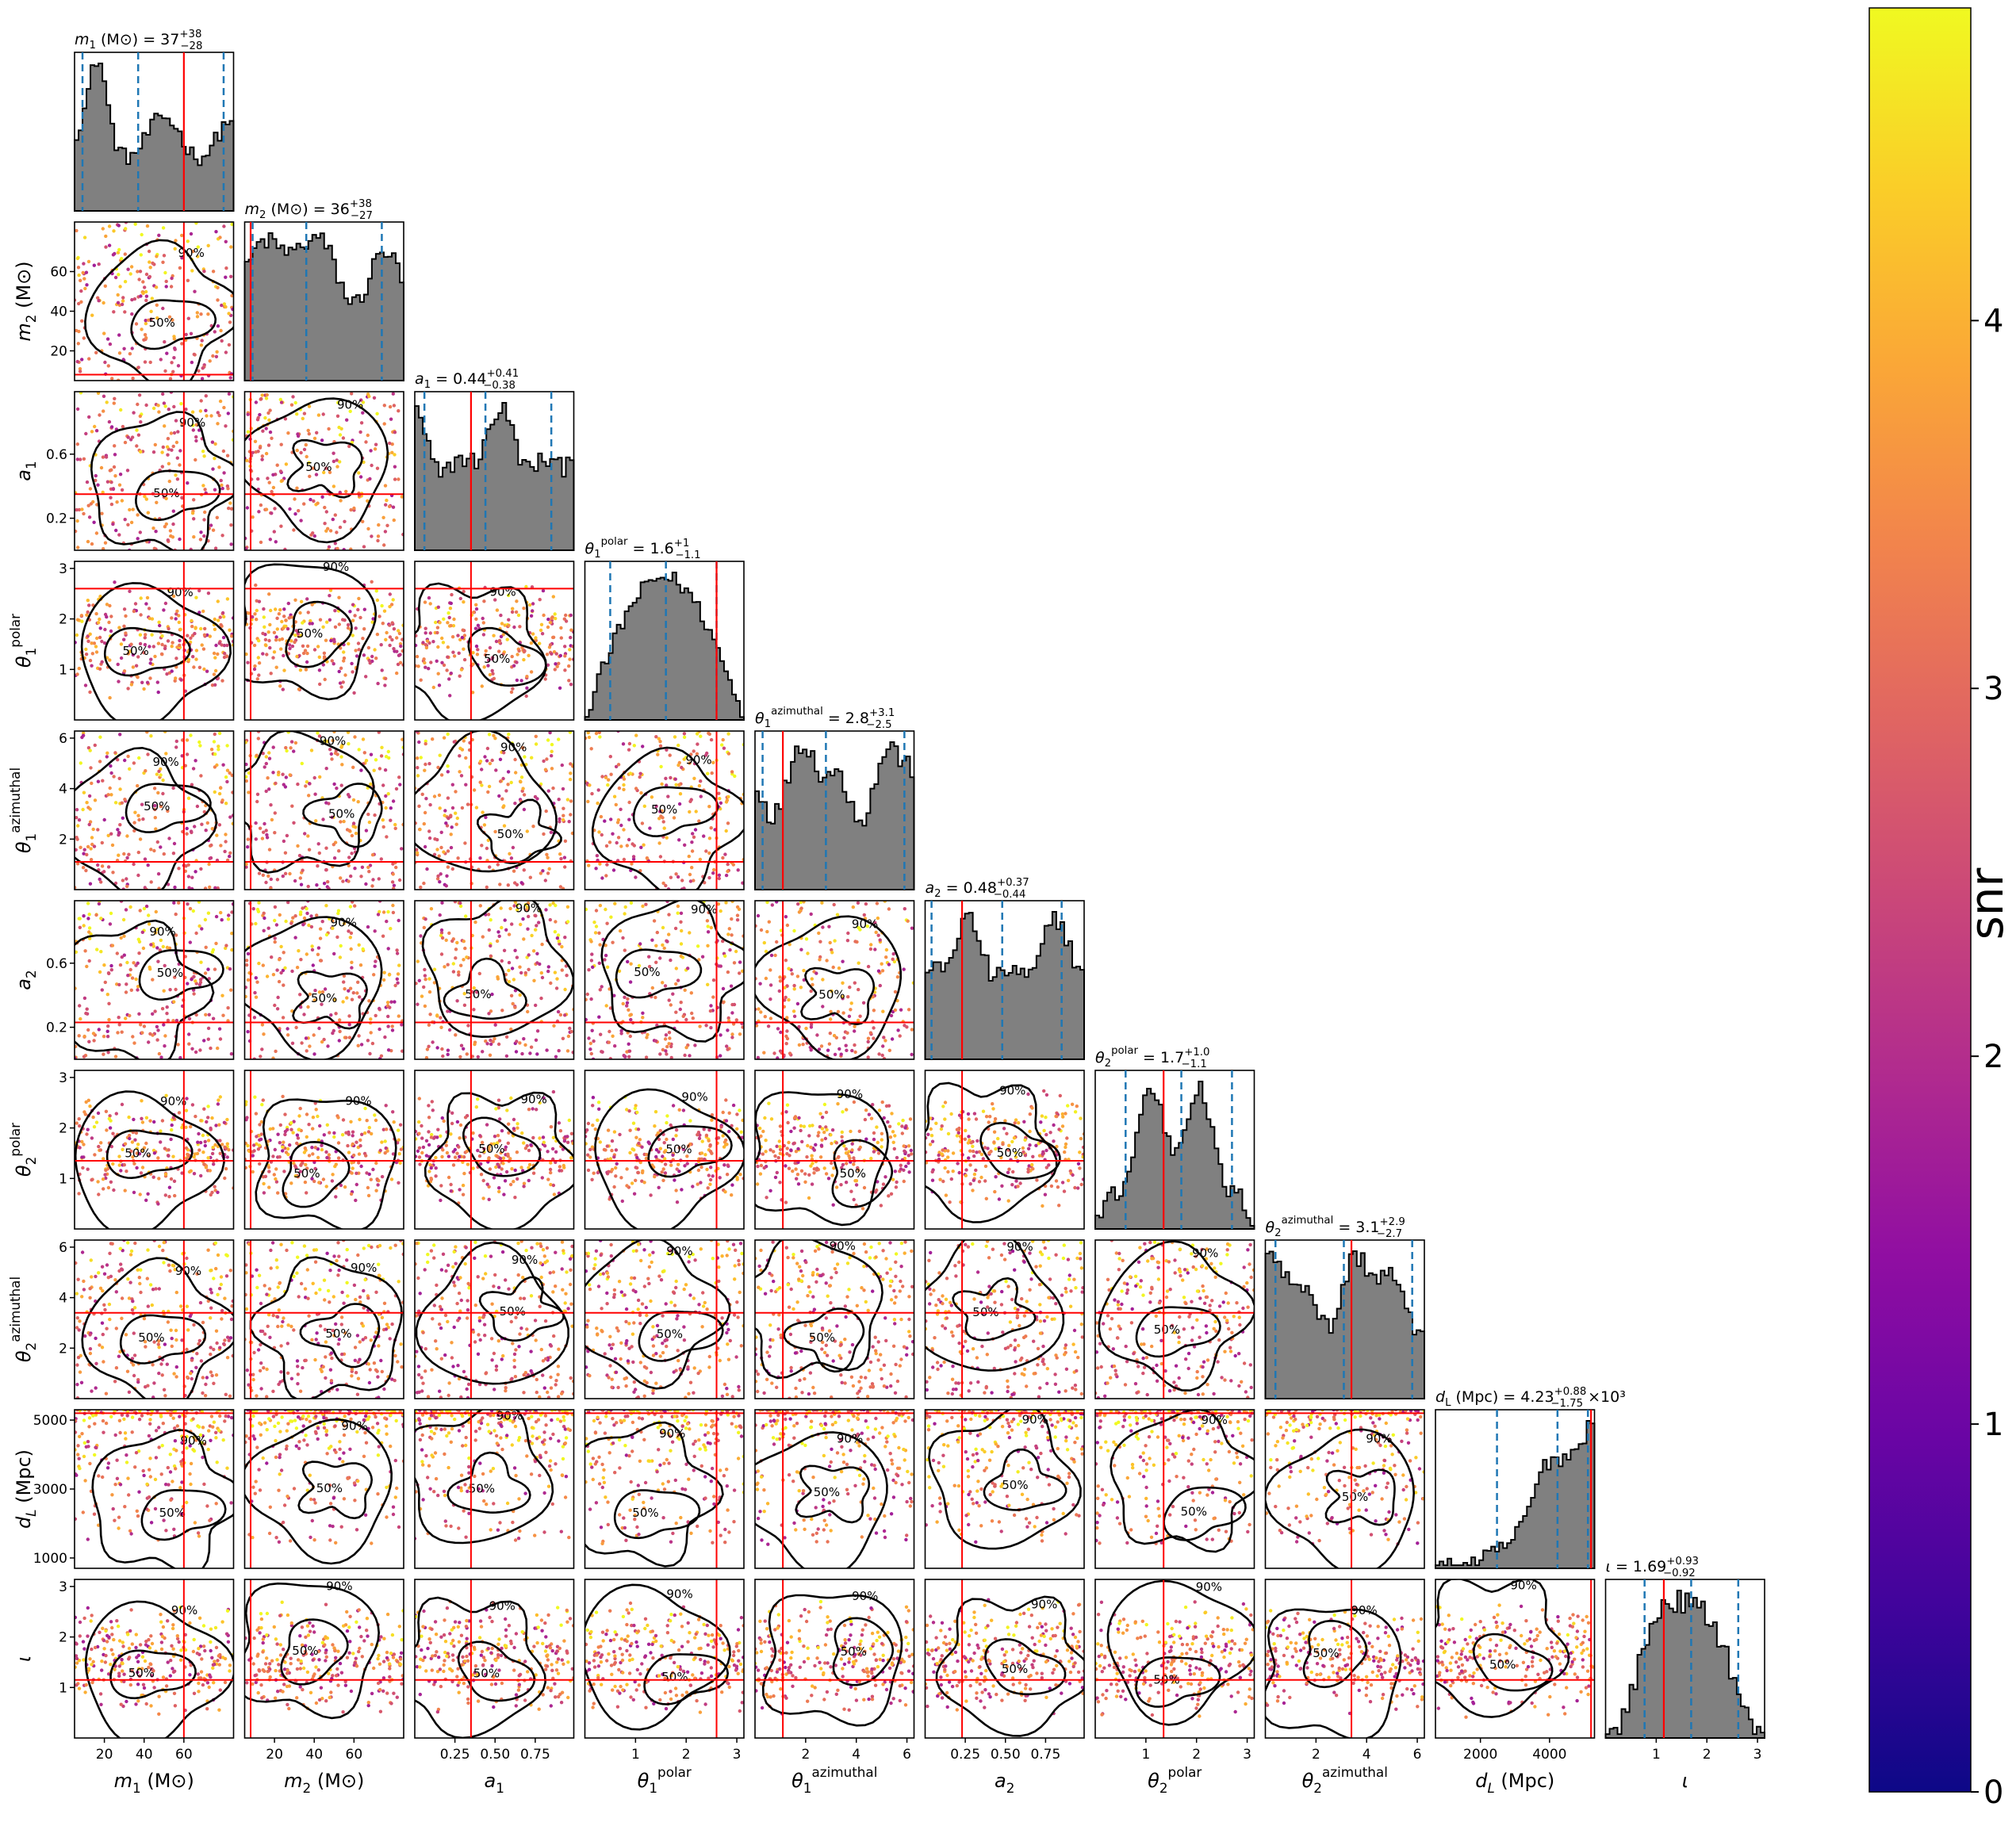  Describe the element at coordinates (154, 301) in the screenshot. I see `scatter-points: 90%50%` at that location.